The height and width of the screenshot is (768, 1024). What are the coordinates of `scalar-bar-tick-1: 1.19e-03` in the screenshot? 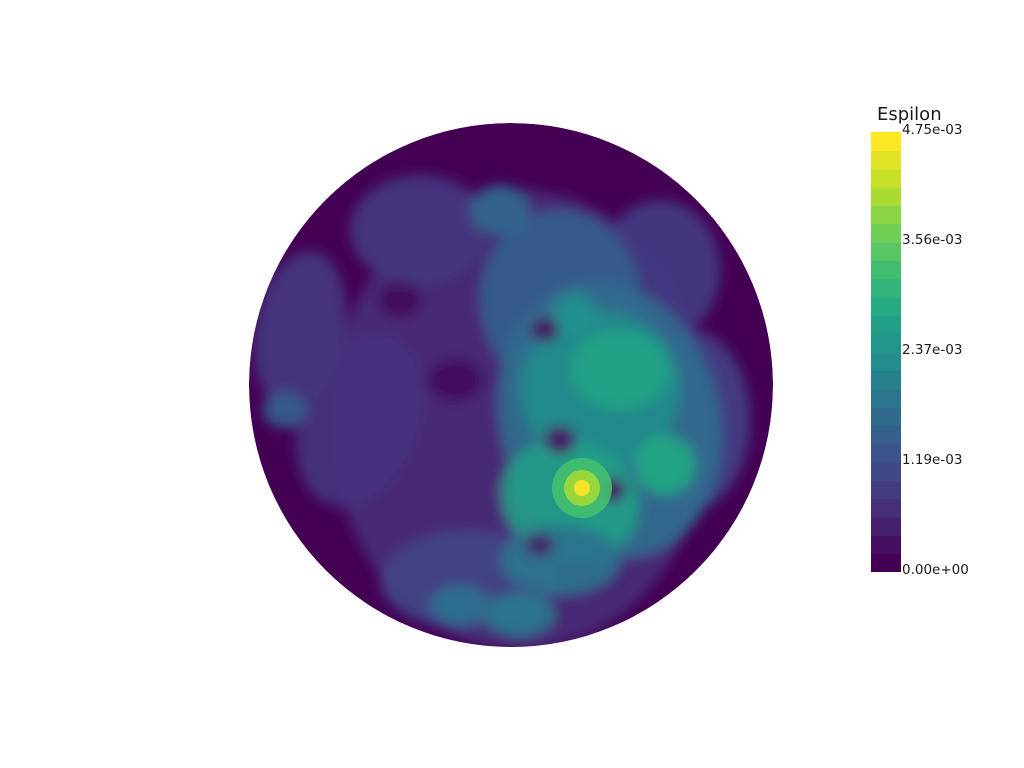 It's located at (932, 460).